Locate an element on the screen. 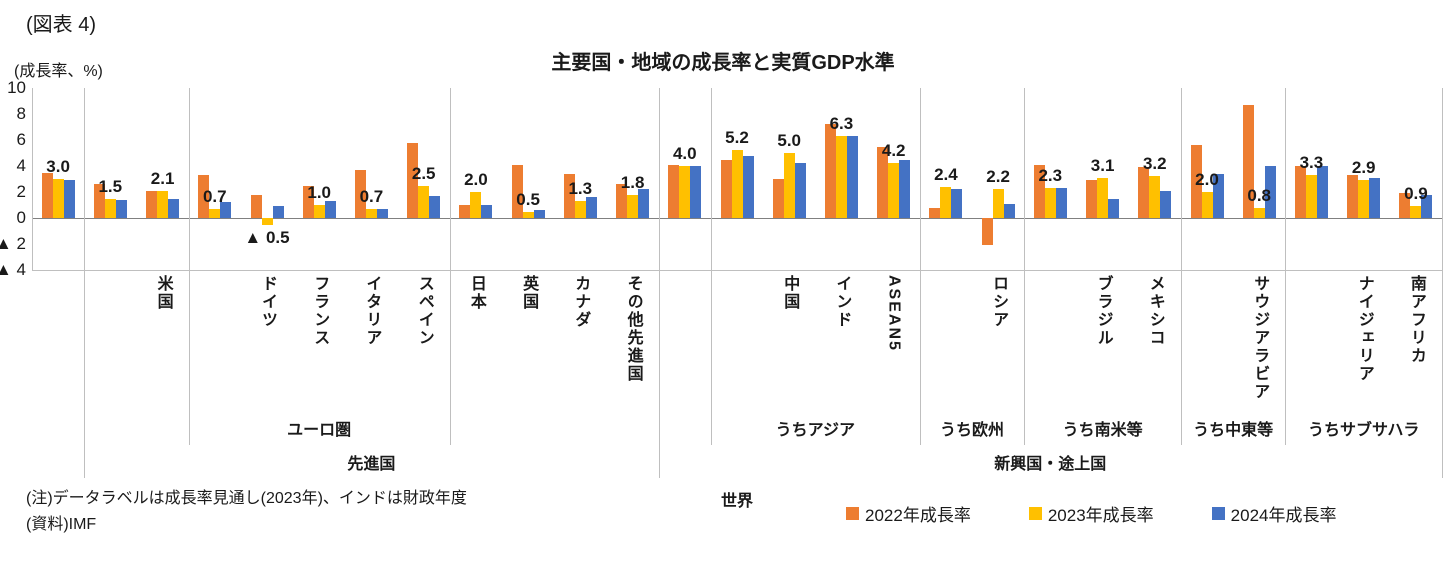  y-axis-unit-label: (成長率、%) is located at coordinates (58, 71).